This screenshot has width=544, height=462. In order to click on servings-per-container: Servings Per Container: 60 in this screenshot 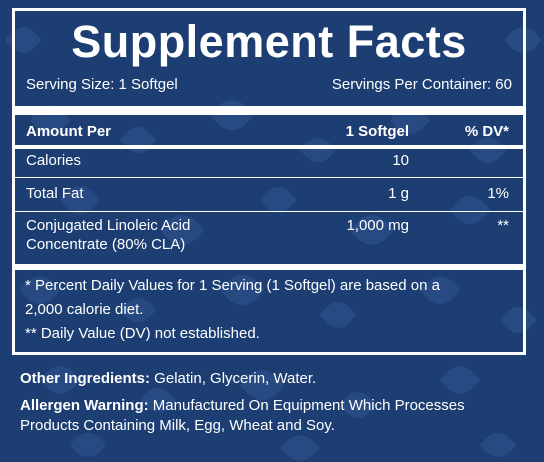, I will do `click(421, 84)`.